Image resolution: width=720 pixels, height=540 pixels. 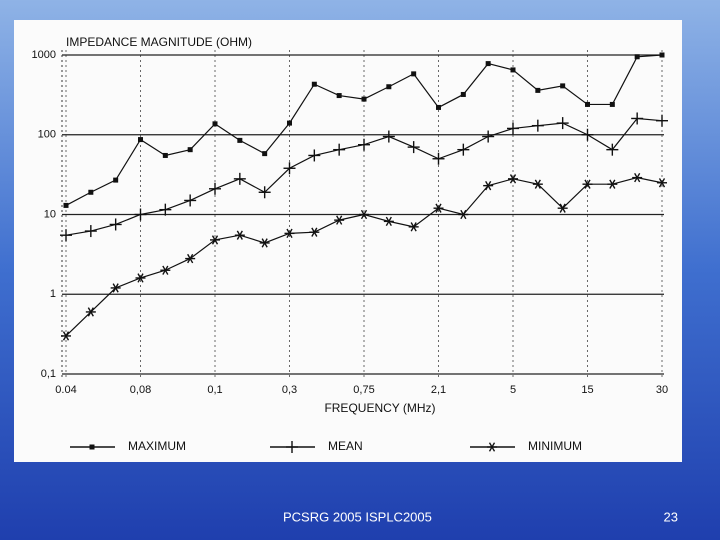 What do you see at coordinates (379, 408) in the screenshot?
I see `x-axis-label: FREQUENCY (MHz)` at bounding box center [379, 408].